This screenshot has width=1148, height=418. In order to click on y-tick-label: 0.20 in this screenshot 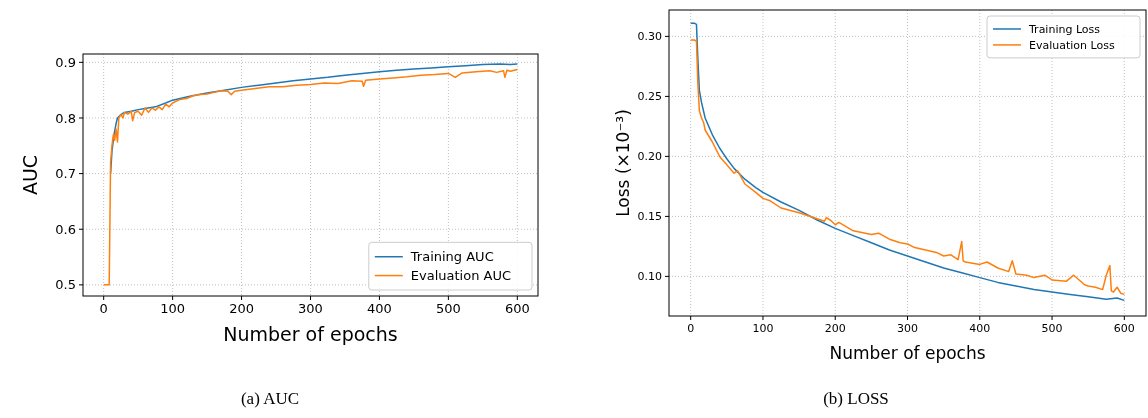, I will do `click(649, 157)`.